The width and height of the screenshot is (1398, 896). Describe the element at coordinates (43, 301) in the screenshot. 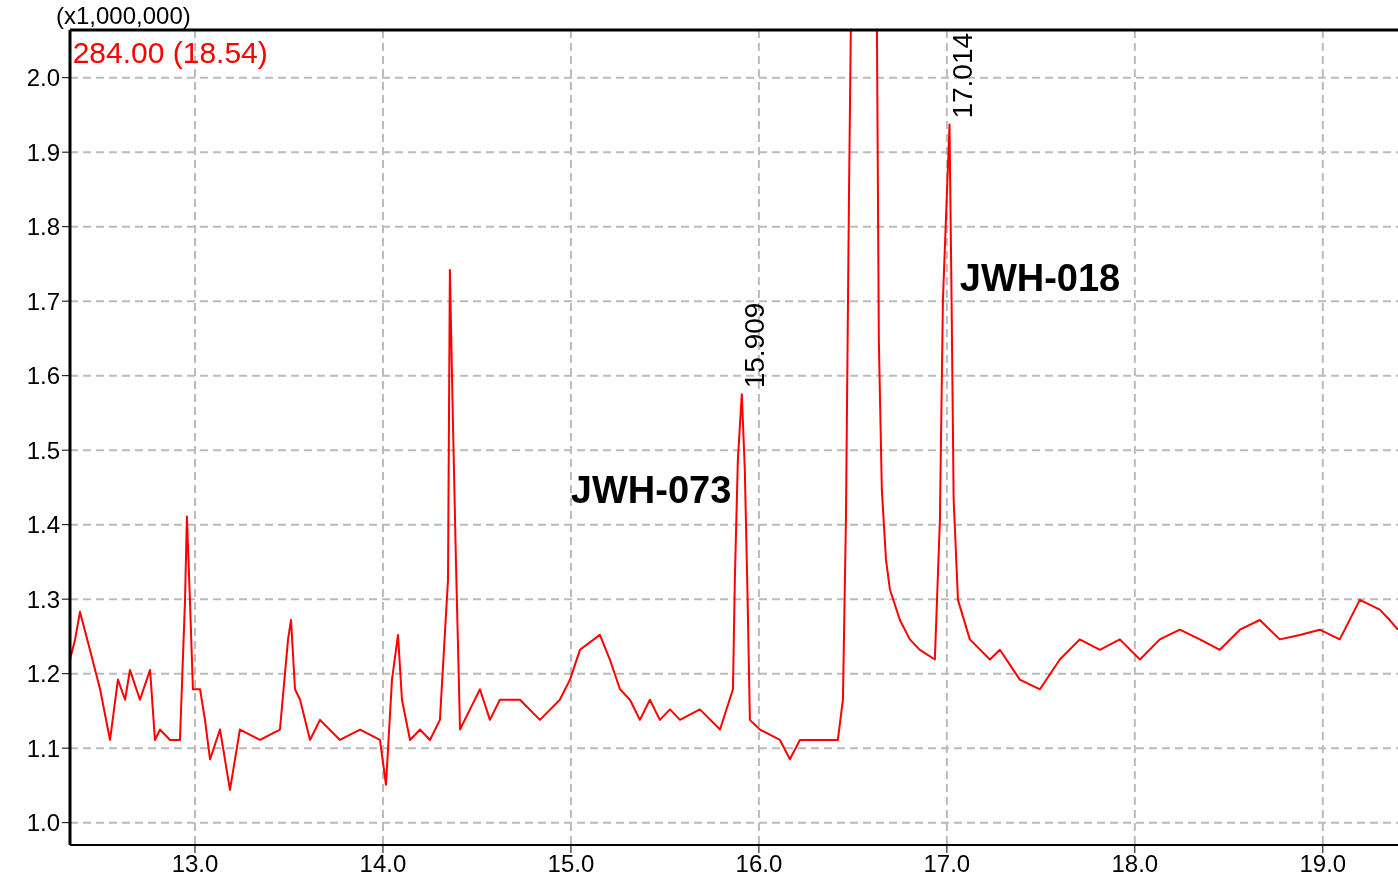

I see `y-tick-label: 1.7` at that location.